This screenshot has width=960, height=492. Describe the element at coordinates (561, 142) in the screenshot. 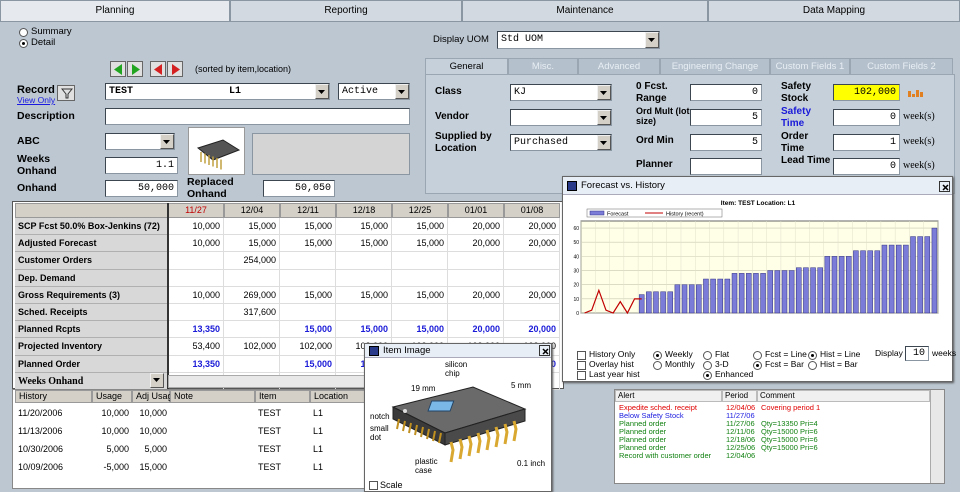

I see `field-select: Purchased` at that location.